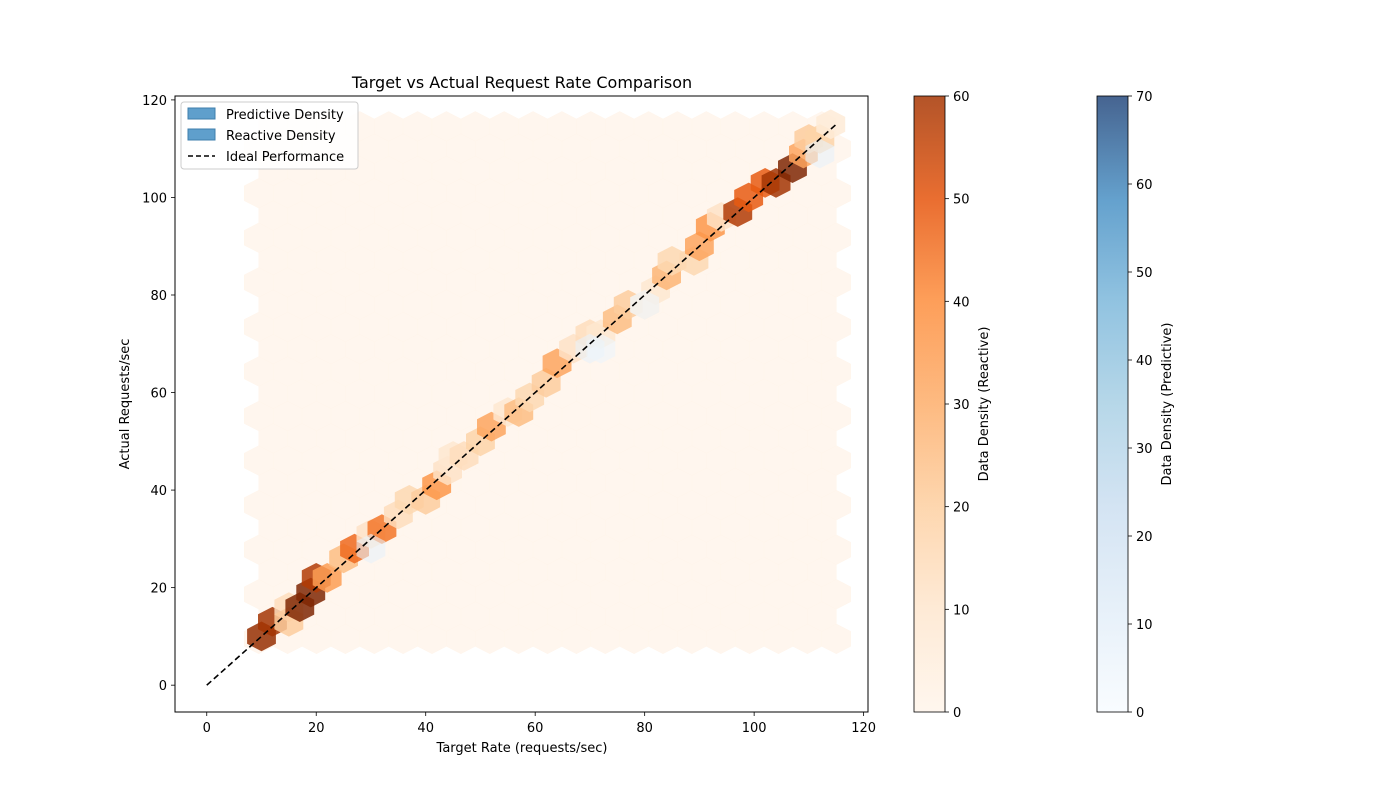 This screenshot has width=1400, height=804. Describe the element at coordinates (201, 134) in the screenshot. I see `legend-patch-reactive` at that location.